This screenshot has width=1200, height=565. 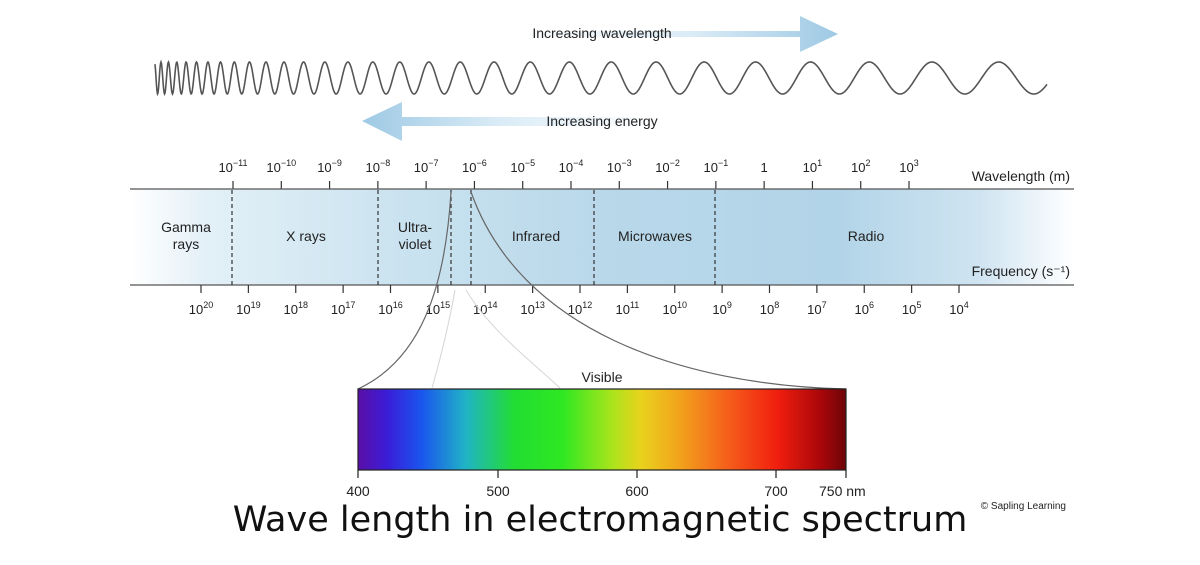 What do you see at coordinates (602, 474) in the screenshot?
I see `visible-tick-marks` at bounding box center [602, 474].